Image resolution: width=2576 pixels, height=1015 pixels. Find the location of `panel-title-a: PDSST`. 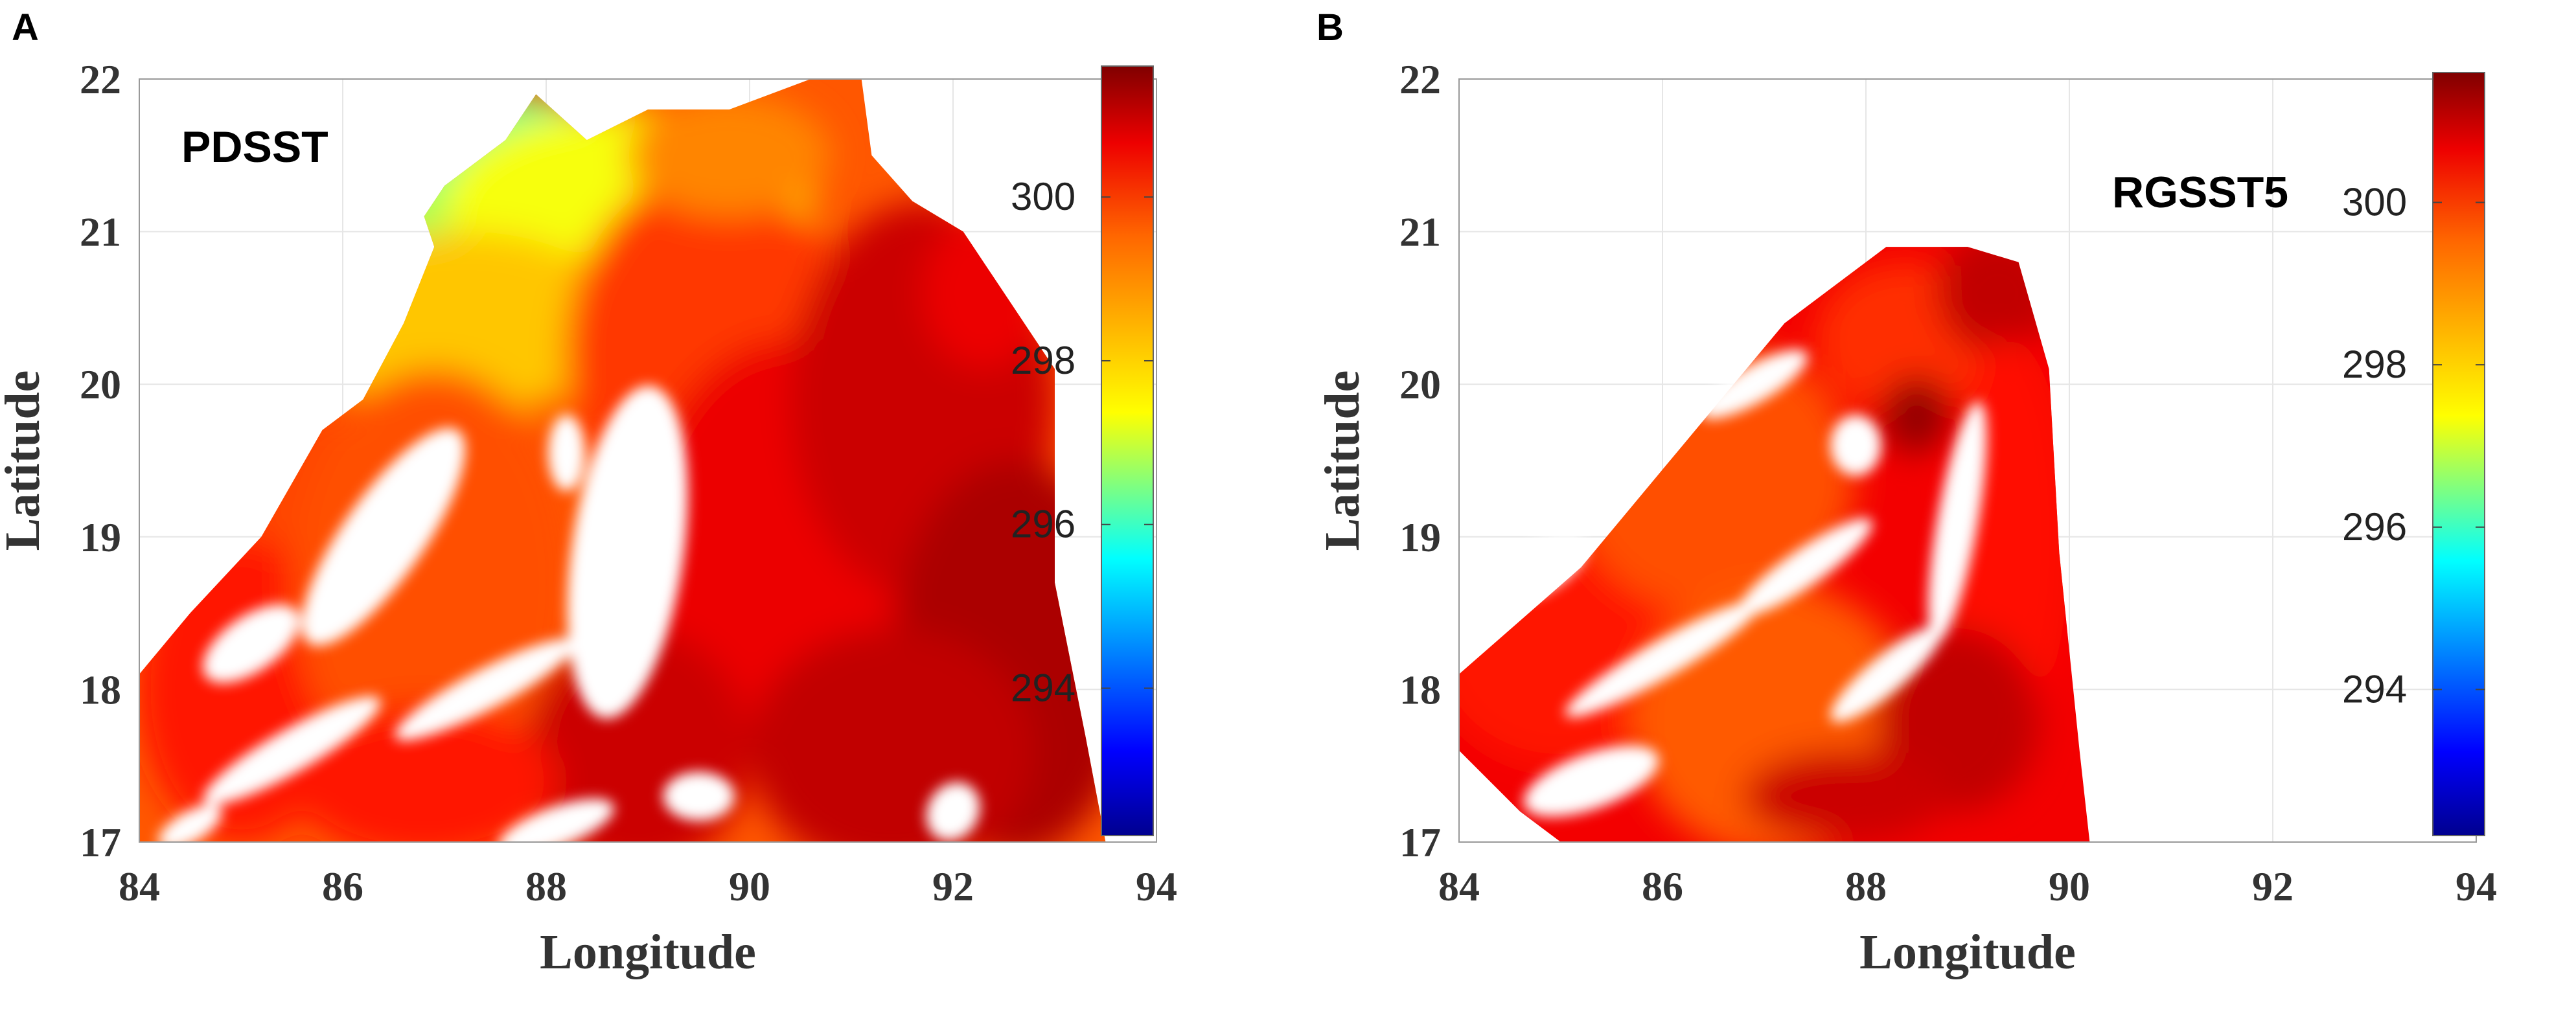

panel-title-a: PDSST is located at coordinates (254, 147).